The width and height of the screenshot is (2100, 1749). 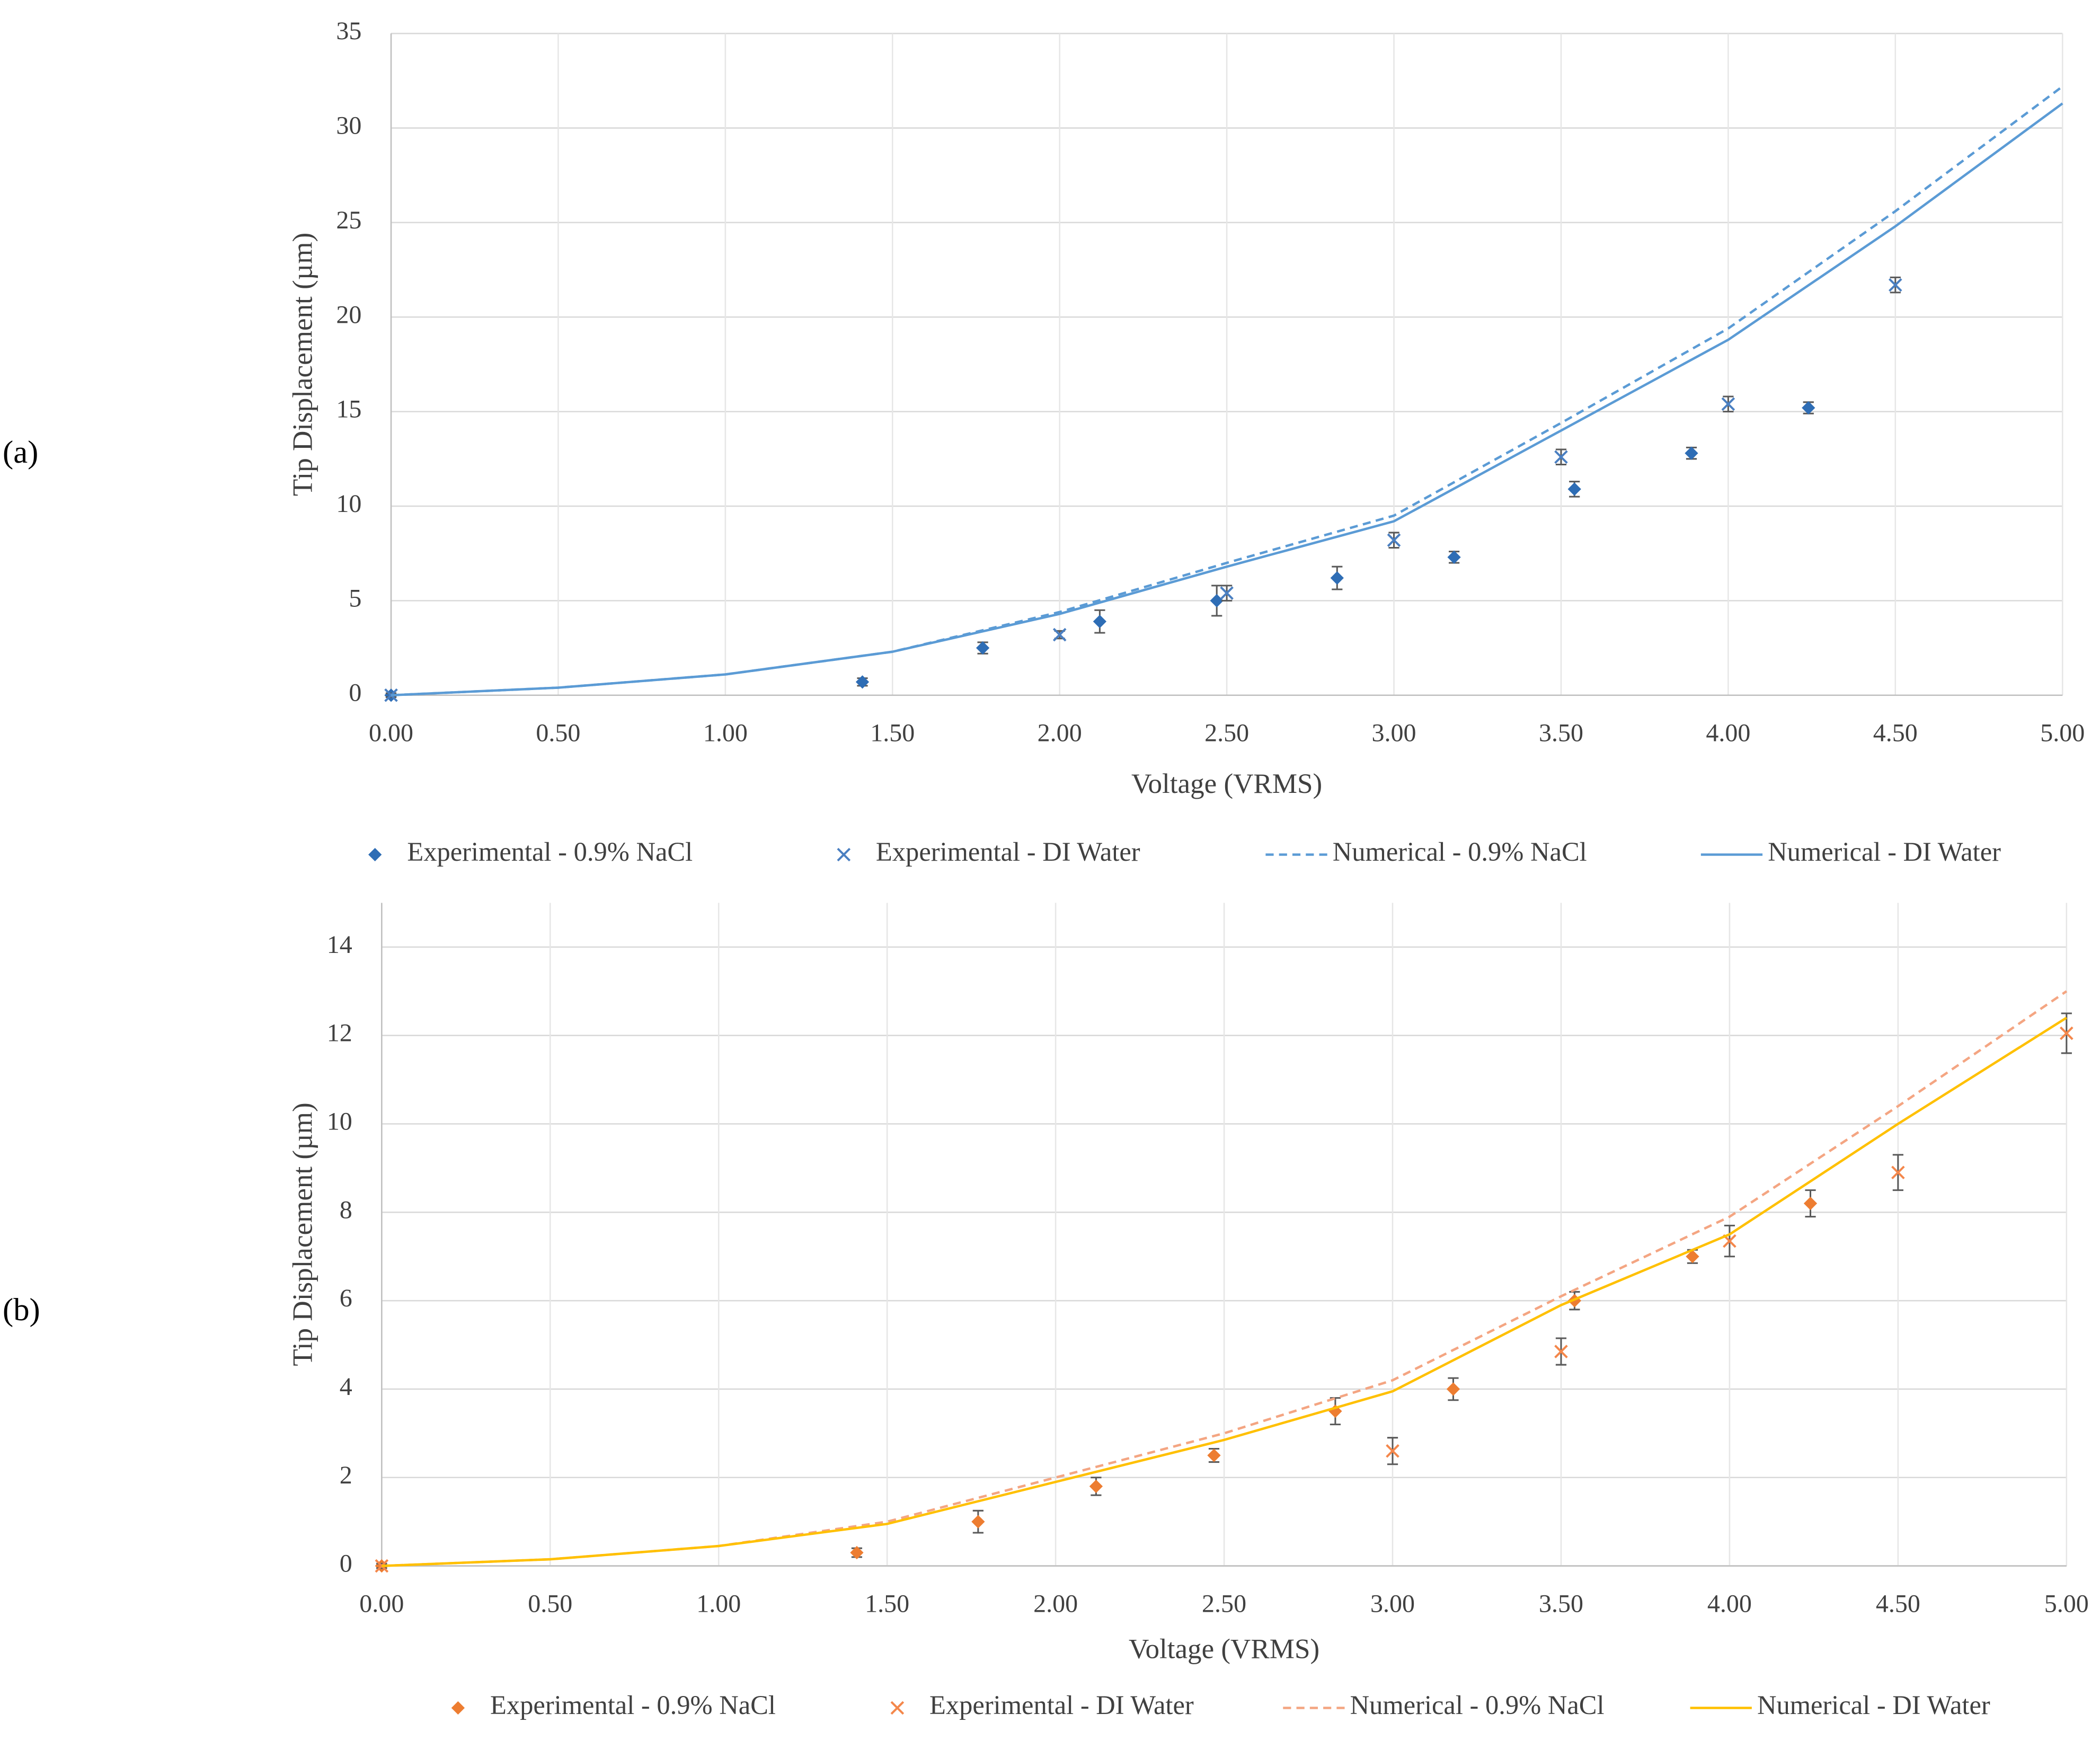 I want to click on y-tick-label: 2, so click(x=346, y=1475).